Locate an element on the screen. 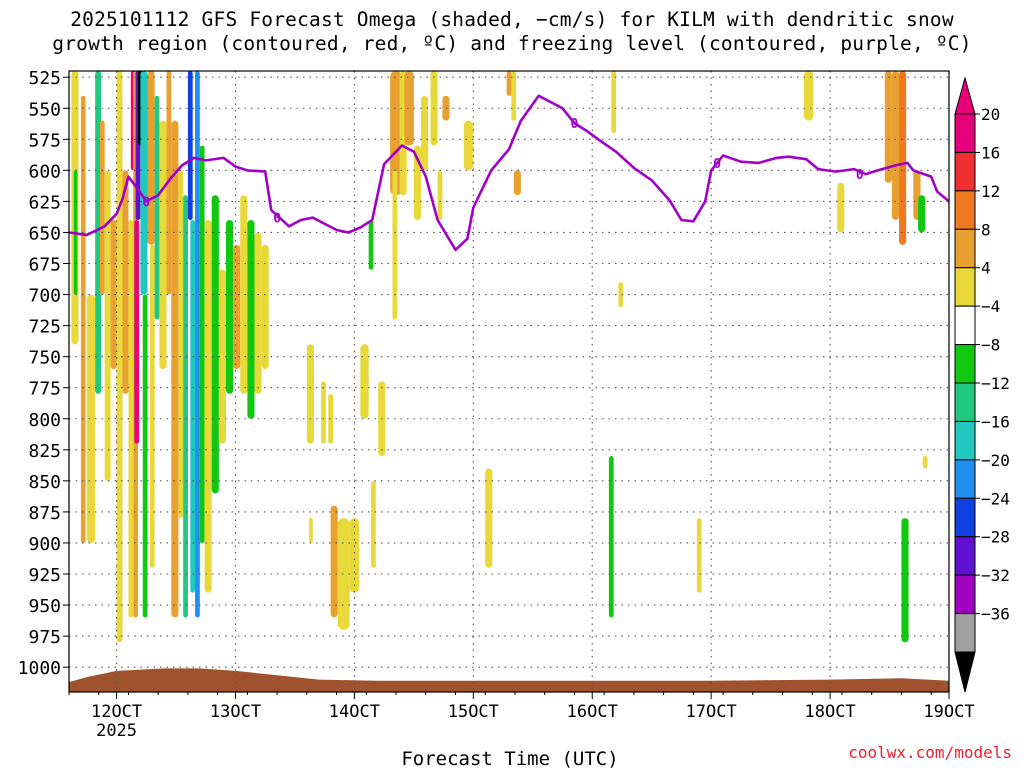  y-tick-label: 900 is located at coordinates (44, 544).